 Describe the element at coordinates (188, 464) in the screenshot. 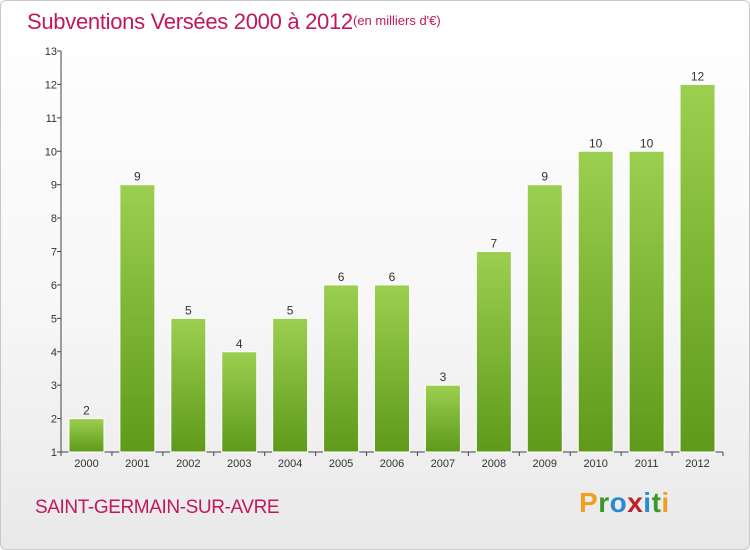

I see `x-tick-label-2002: 2002` at that location.